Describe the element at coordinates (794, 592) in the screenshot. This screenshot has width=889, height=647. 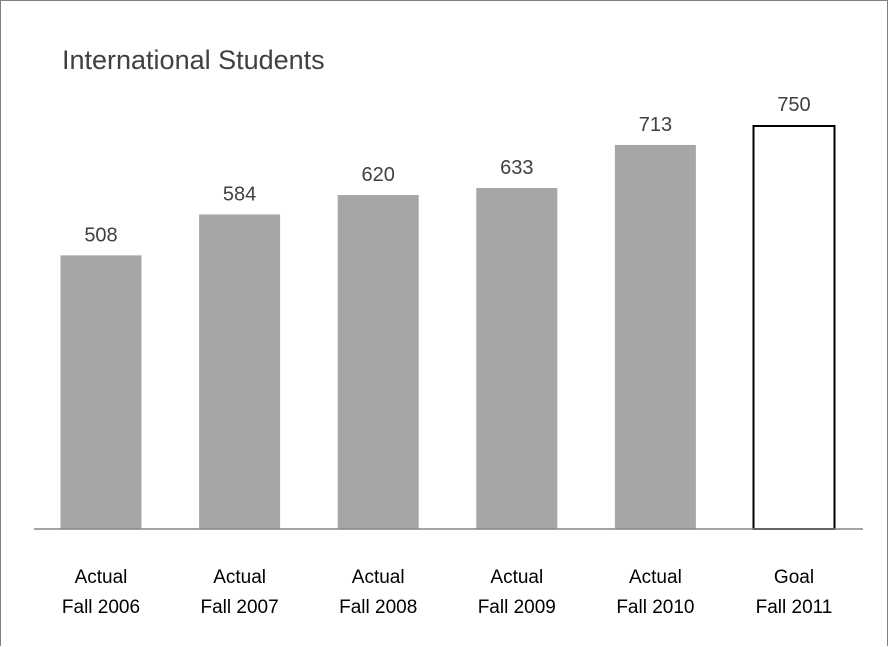
I see `category-label-5: Goal Fall 2011` at that location.